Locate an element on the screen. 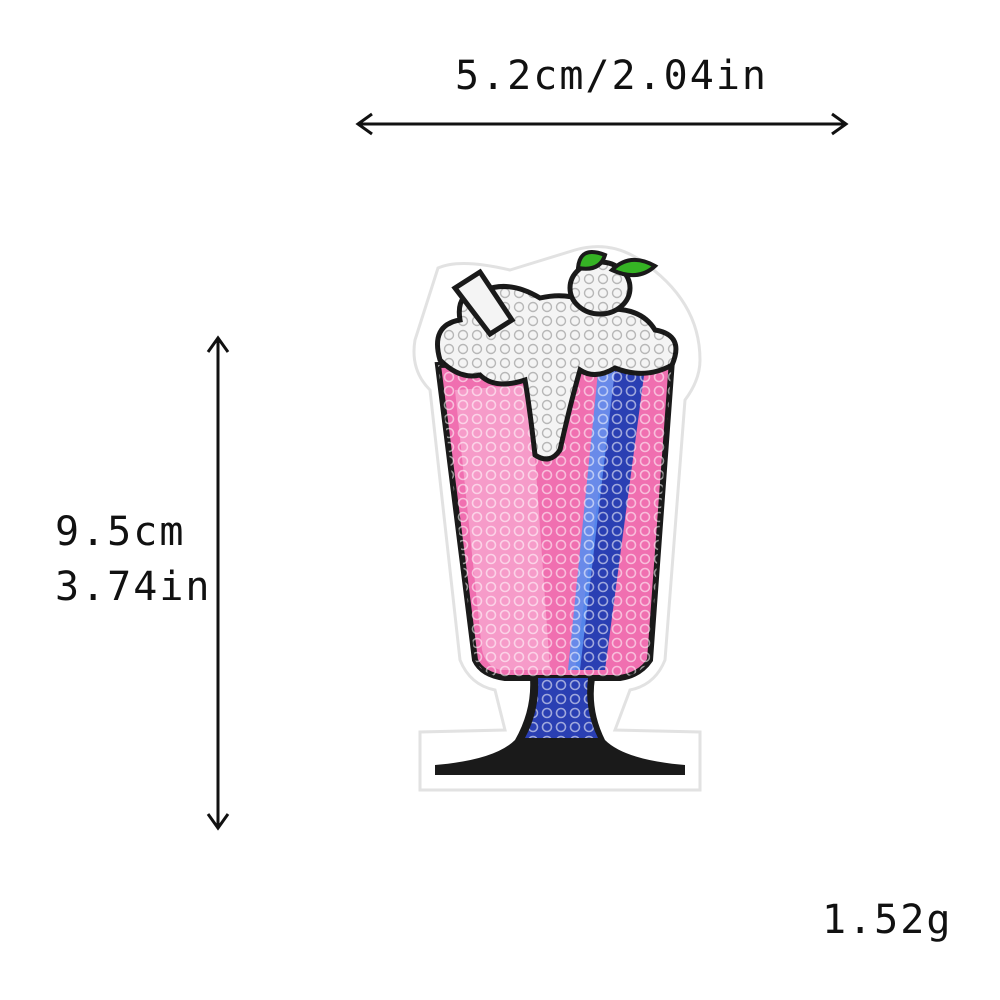  height-measurement-cm: 9.5cm is located at coordinates (120, 532).